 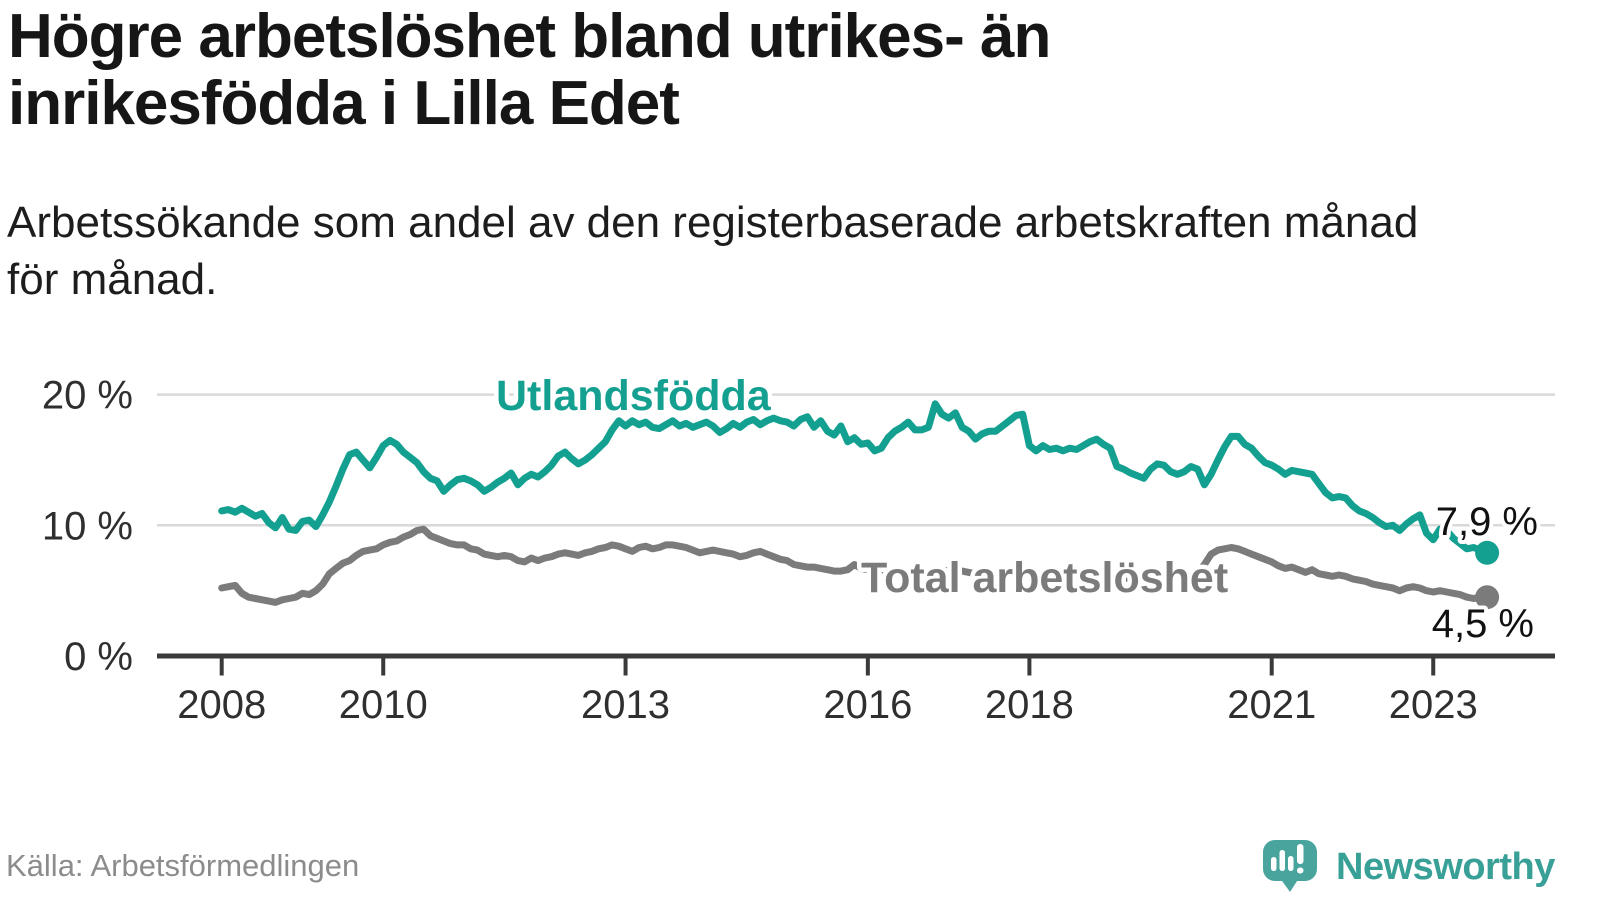 What do you see at coordinates (1487, 552) in the screenshot?
I see `series-end-dot-utlandsfodda` at bounding box center [1487, 552].